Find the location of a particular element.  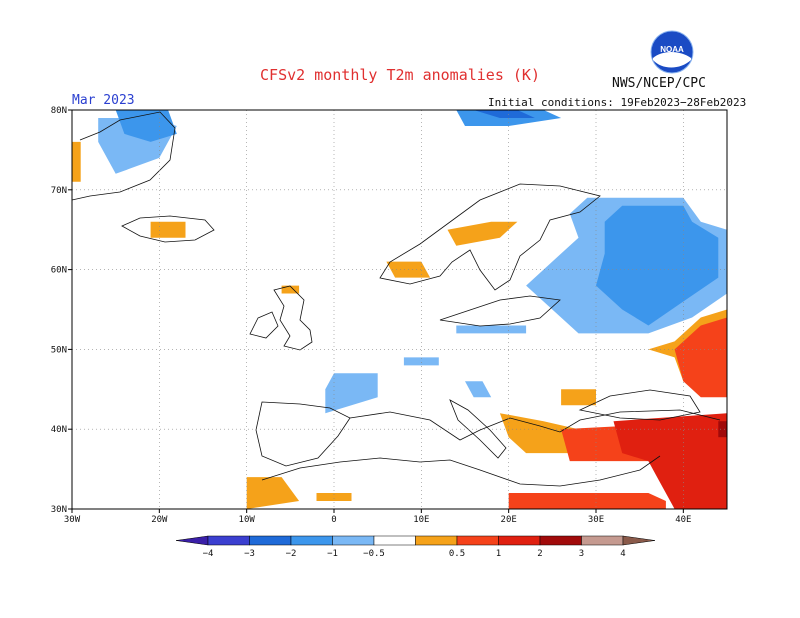

anomaly-region-pos0.5-16 is located at coordinates (578, 397).